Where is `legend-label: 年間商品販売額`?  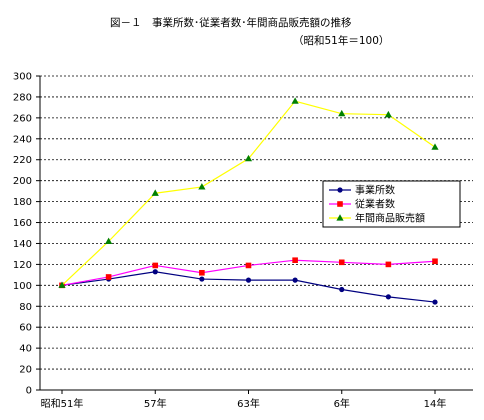
legend-label: 年間商品販売額 is located at coordinates (390, 218).